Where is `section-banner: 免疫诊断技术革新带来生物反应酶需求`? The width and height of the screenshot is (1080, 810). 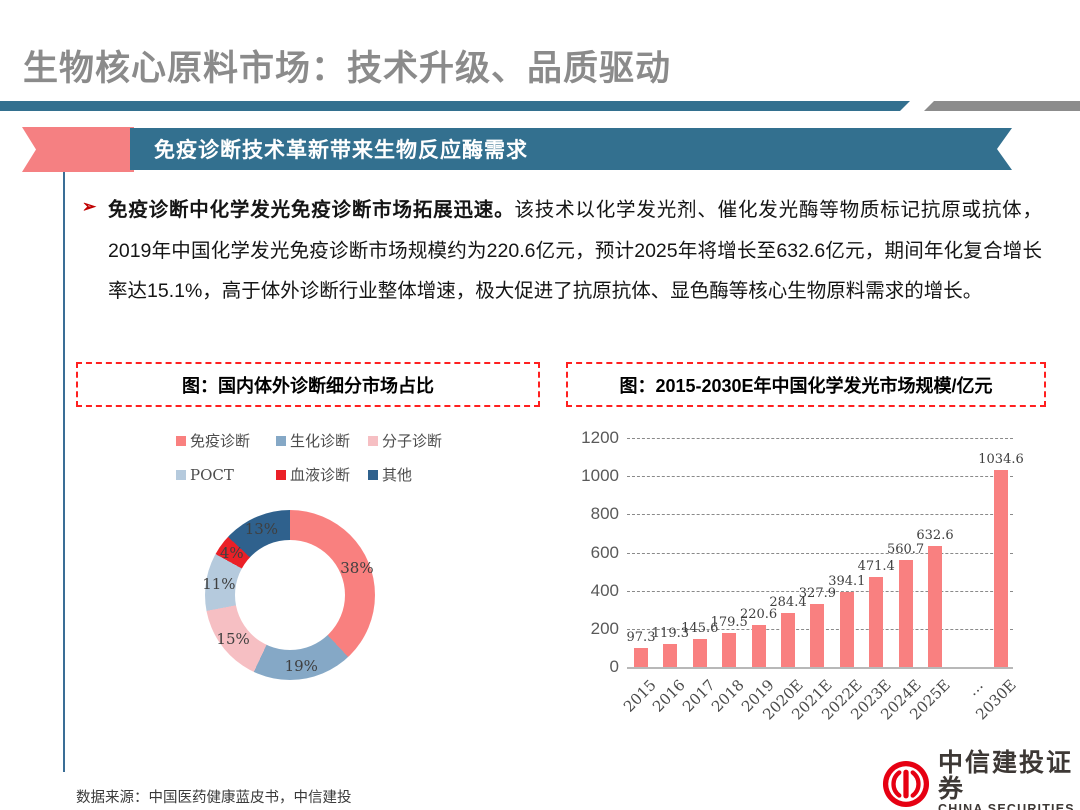
section-banner: 免疫诊断技术革新带来生物反应酶需求 is located at coordinates (571, 149).